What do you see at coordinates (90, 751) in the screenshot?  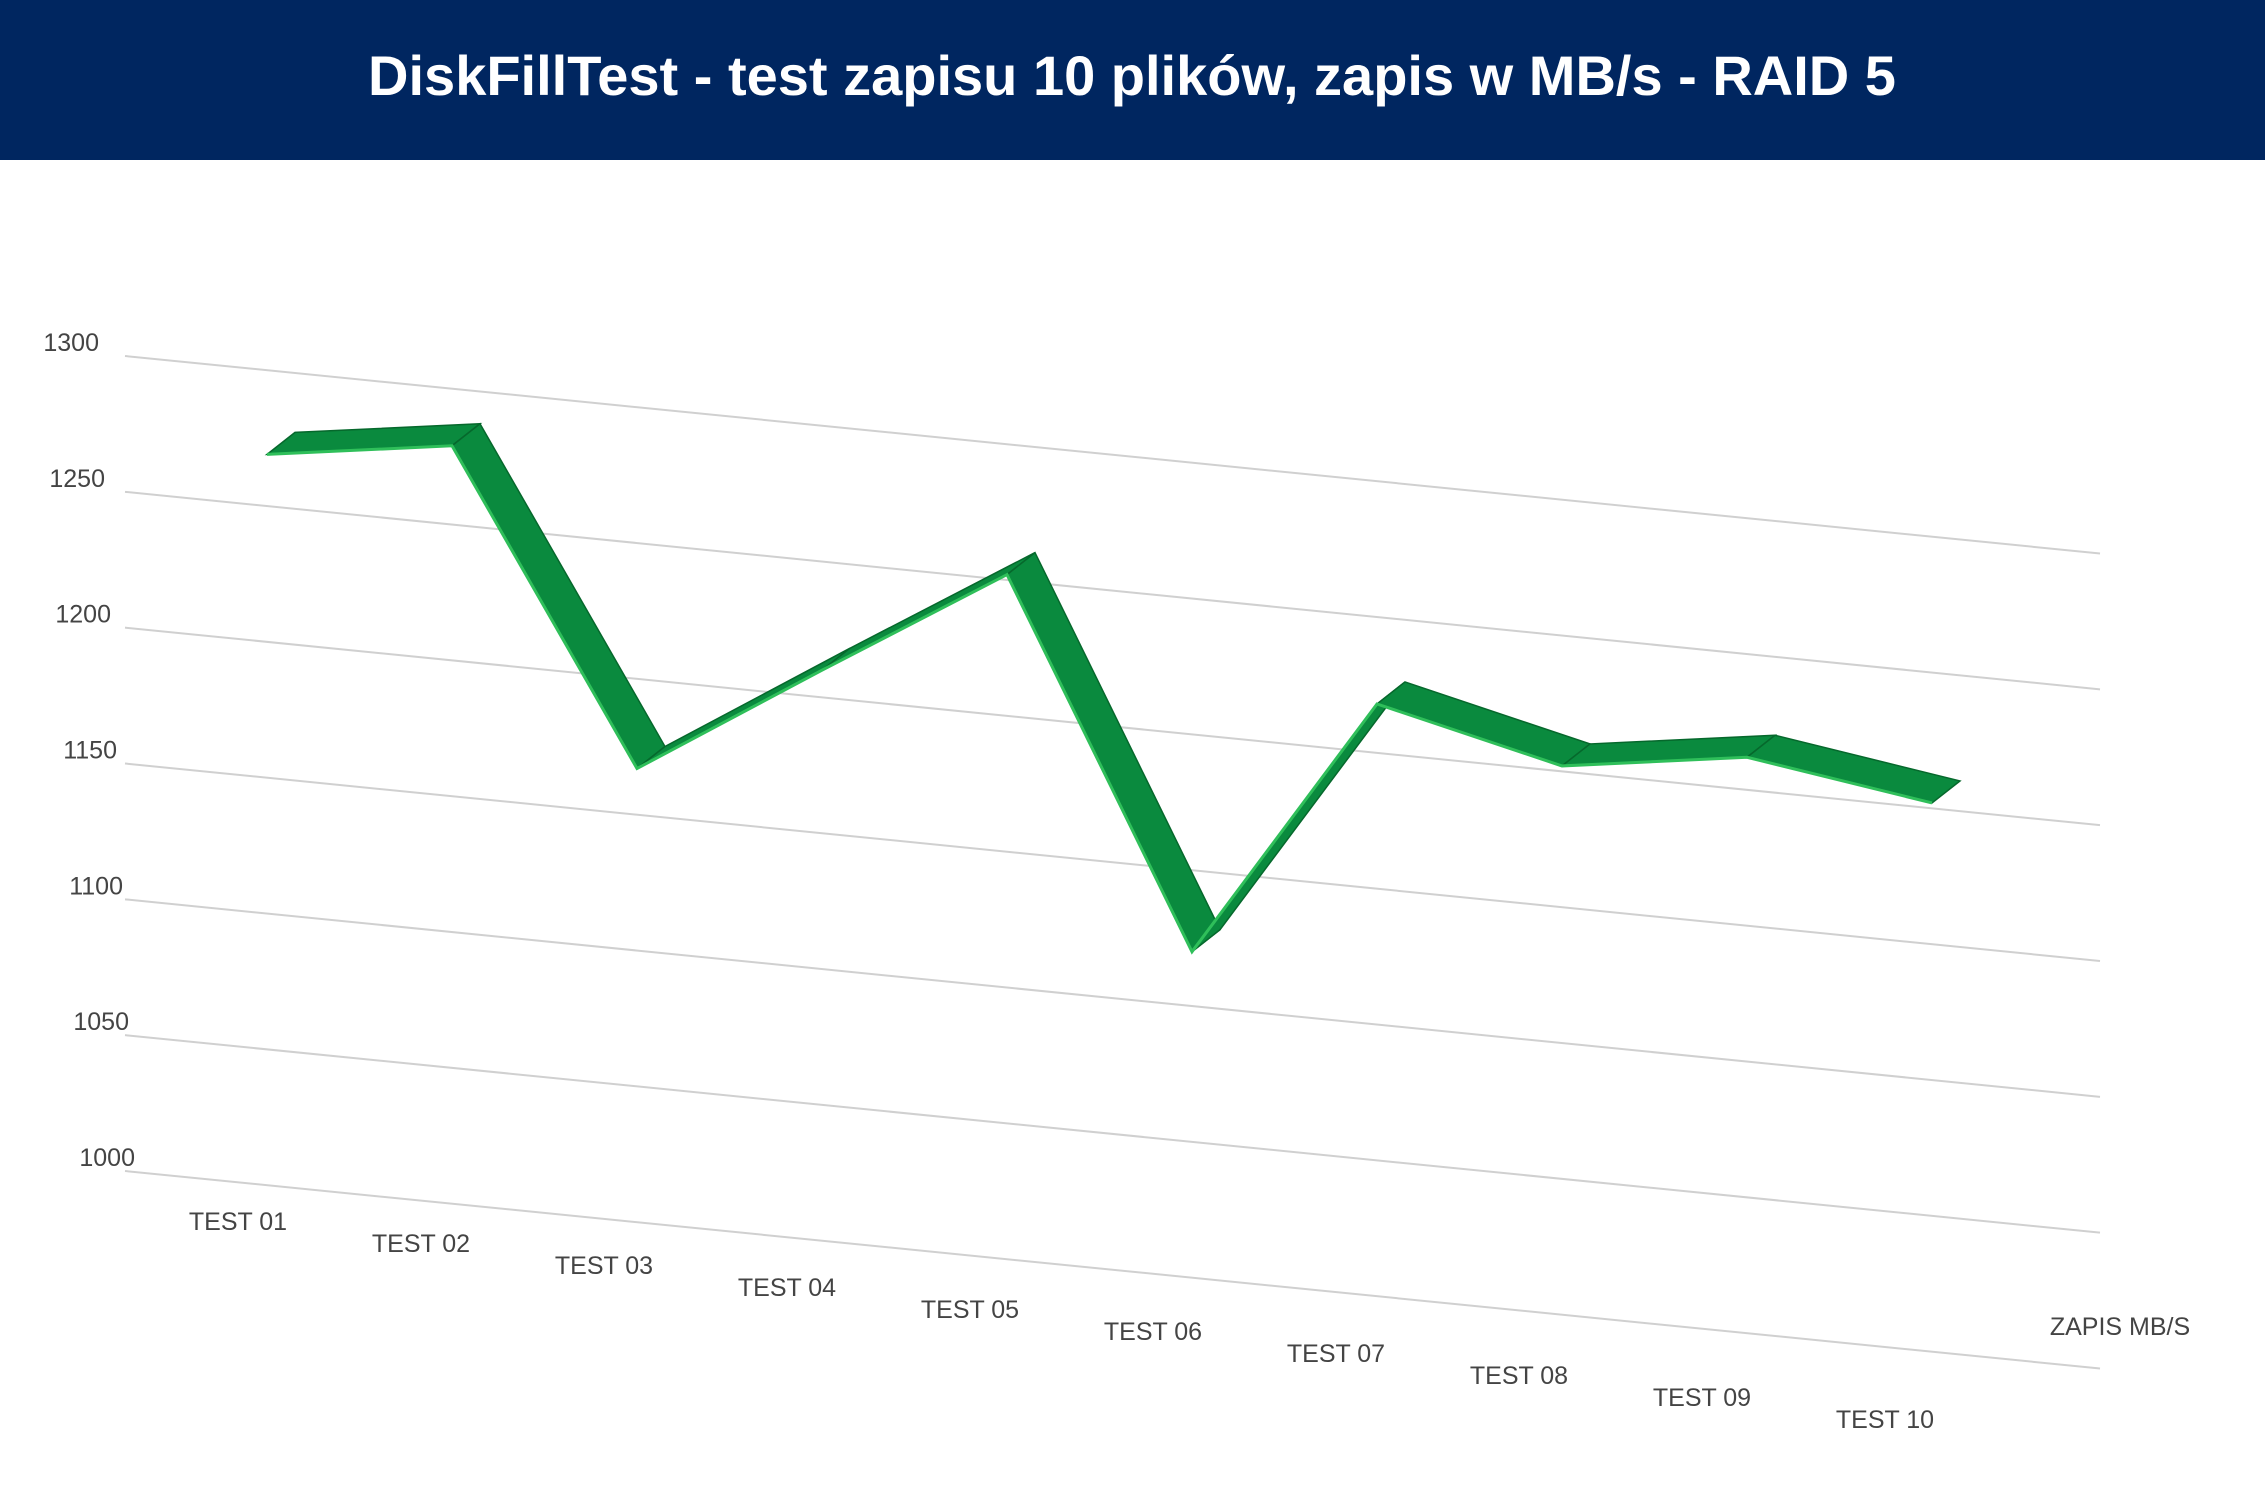 I see `y-tick-label: 1150` at bounding box center [90, 751].